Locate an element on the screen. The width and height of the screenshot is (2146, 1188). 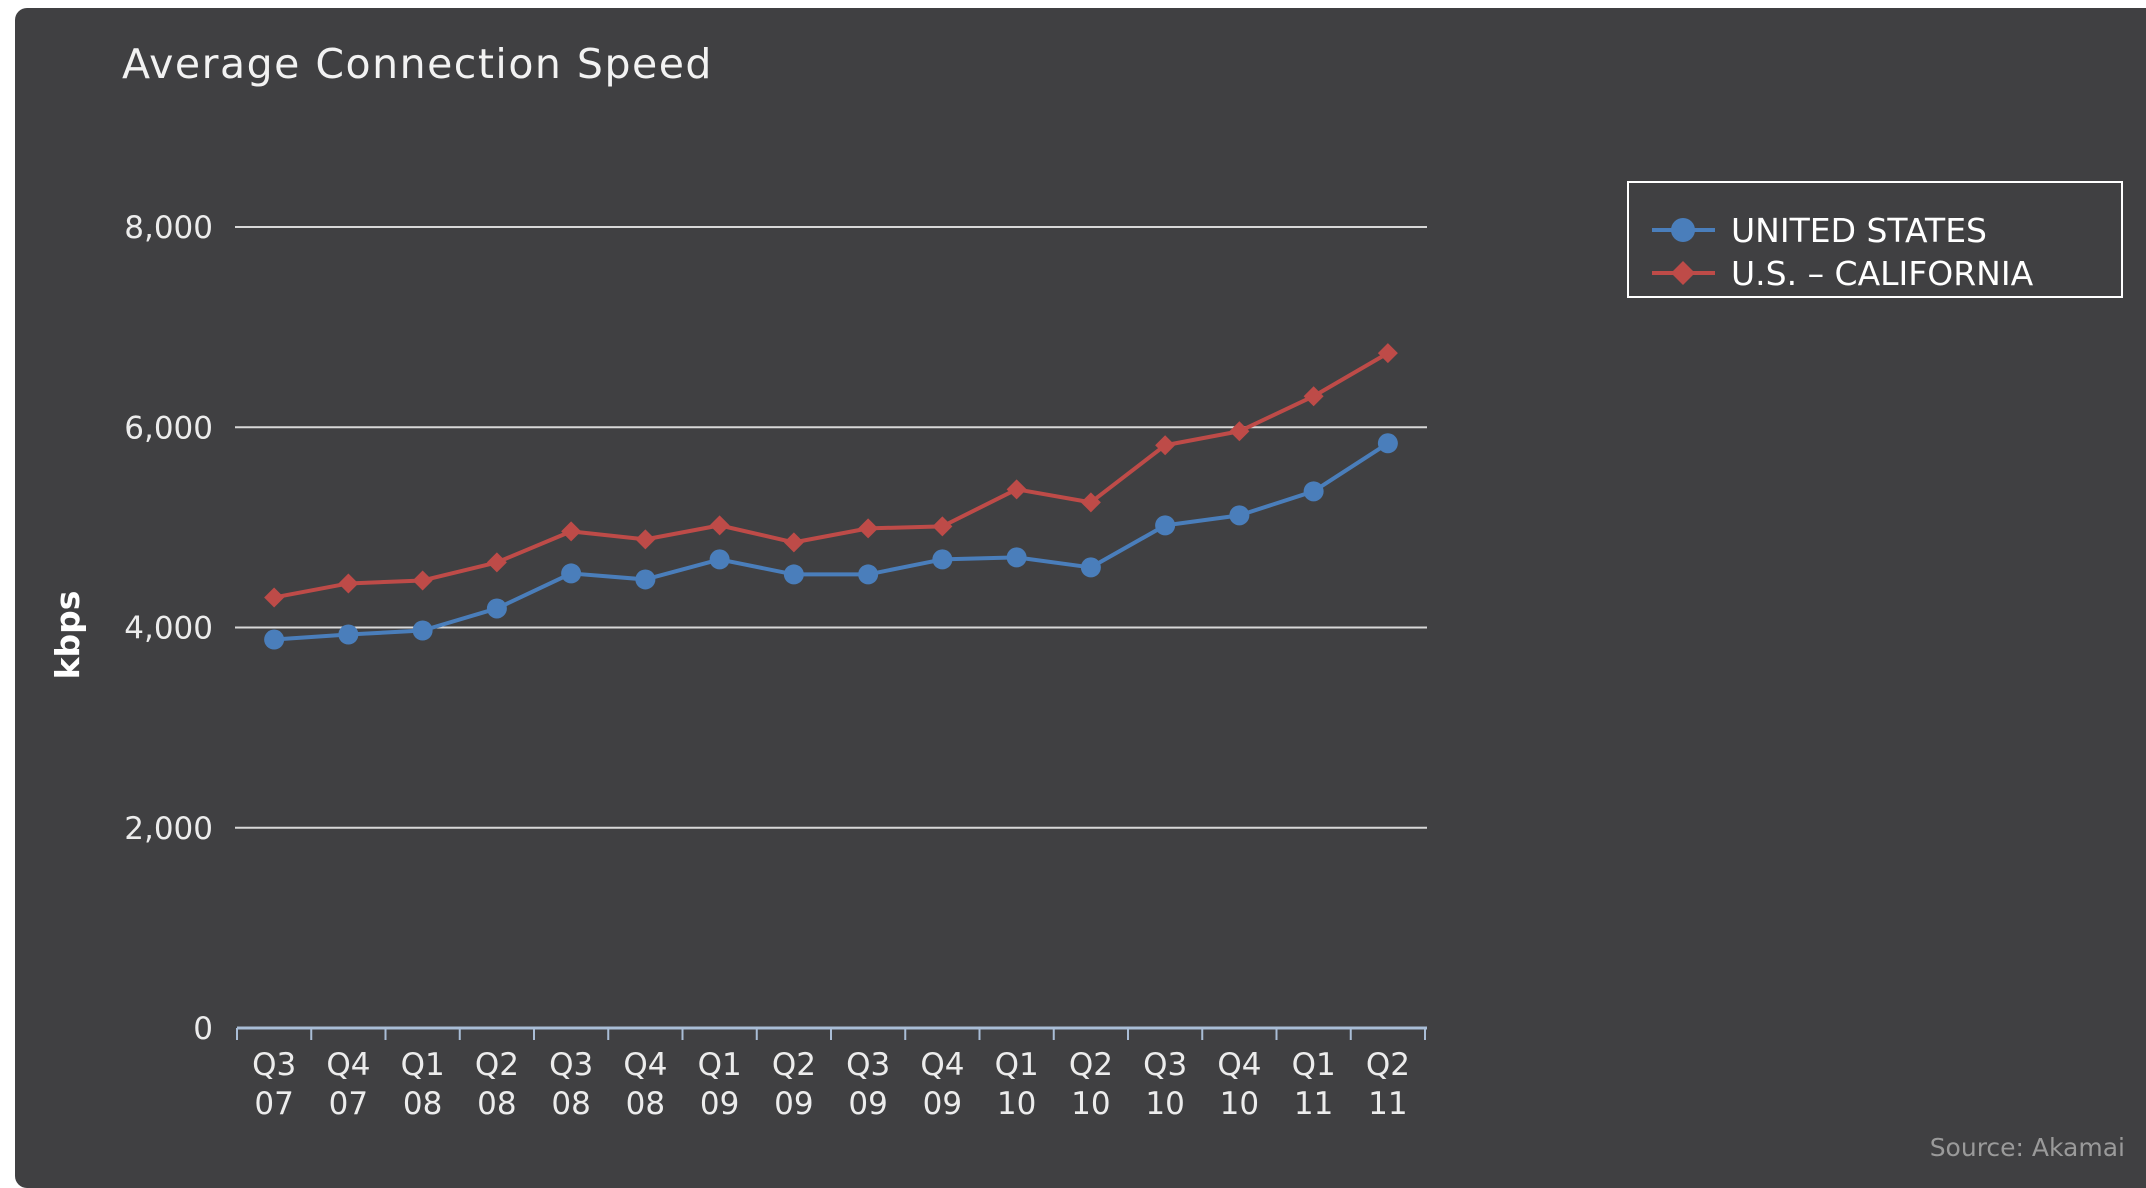
x-tick-label: Q2 10 is located at coordinates (1091, 1084).